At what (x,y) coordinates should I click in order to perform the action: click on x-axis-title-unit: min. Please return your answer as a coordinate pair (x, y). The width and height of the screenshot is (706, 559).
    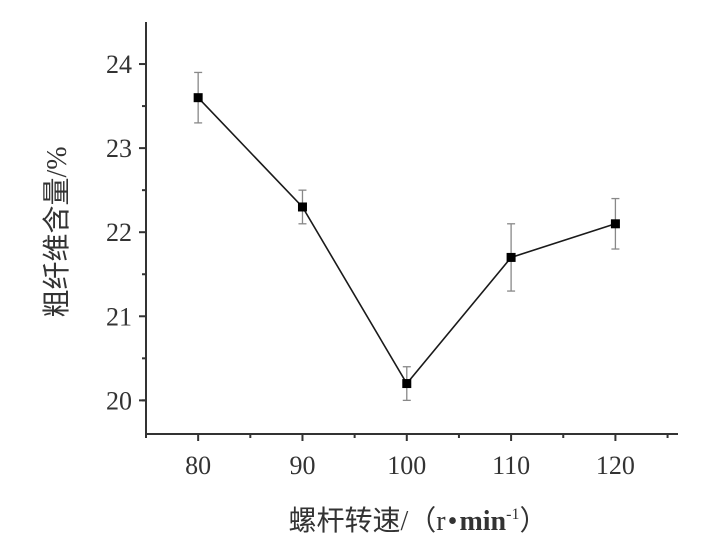
    Looking at the image, I should click on (482, 521).